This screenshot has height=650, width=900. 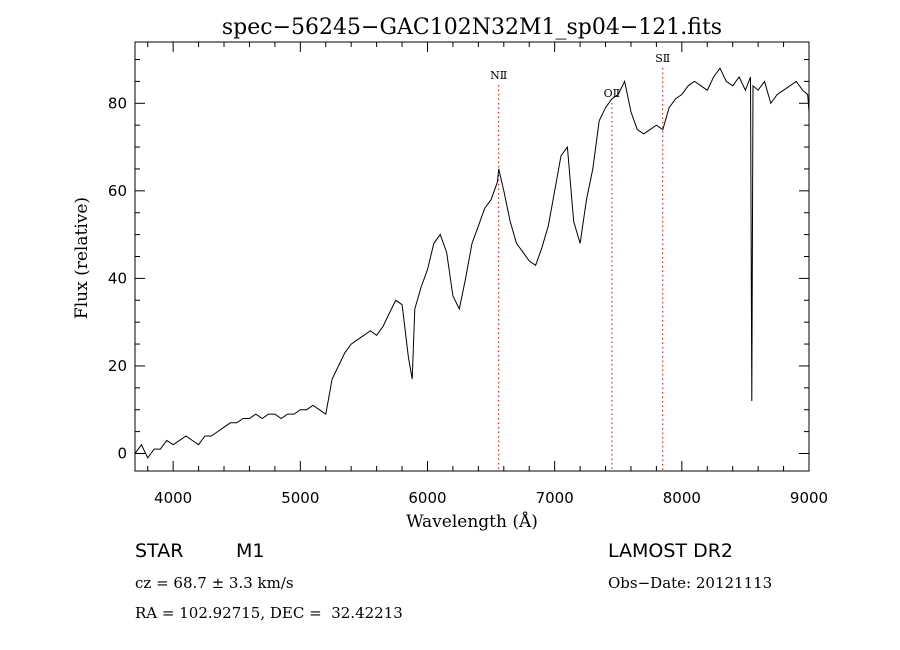 What do you see at coordinates (159, 551) in the screenshot?
I see `class-label: STAR` at bounding box center [159, 551].